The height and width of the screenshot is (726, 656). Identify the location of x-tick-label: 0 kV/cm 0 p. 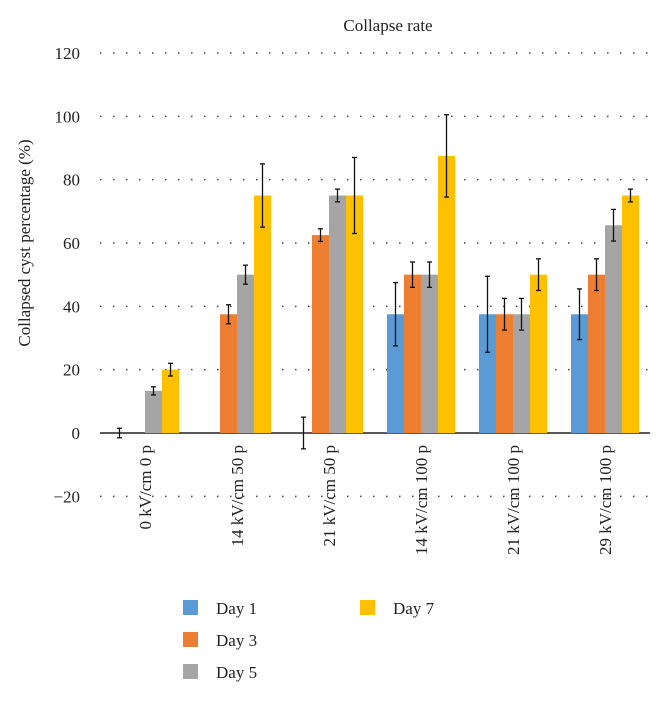
(145, 487).